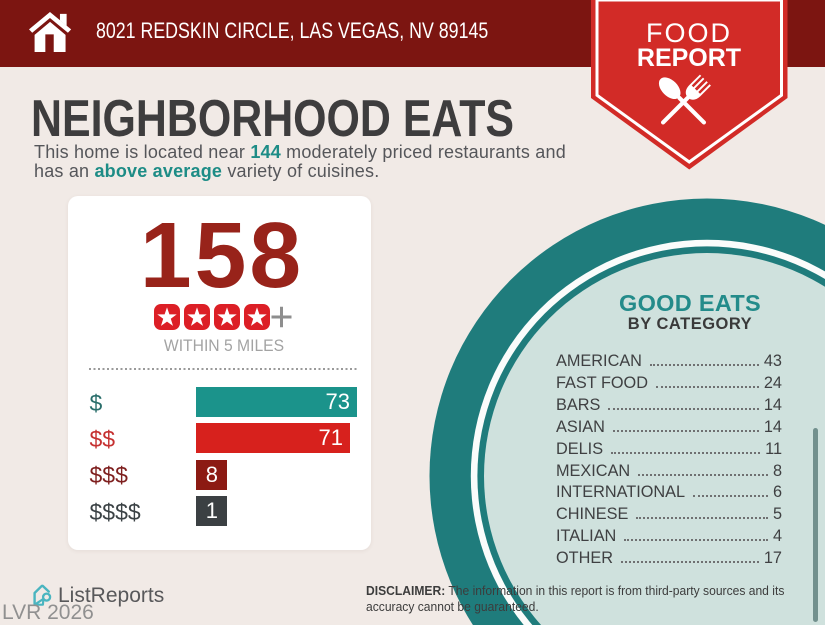 This screenshot has height=625, width=825. I want to click on svg-text: REPORT, so click(688, 58).